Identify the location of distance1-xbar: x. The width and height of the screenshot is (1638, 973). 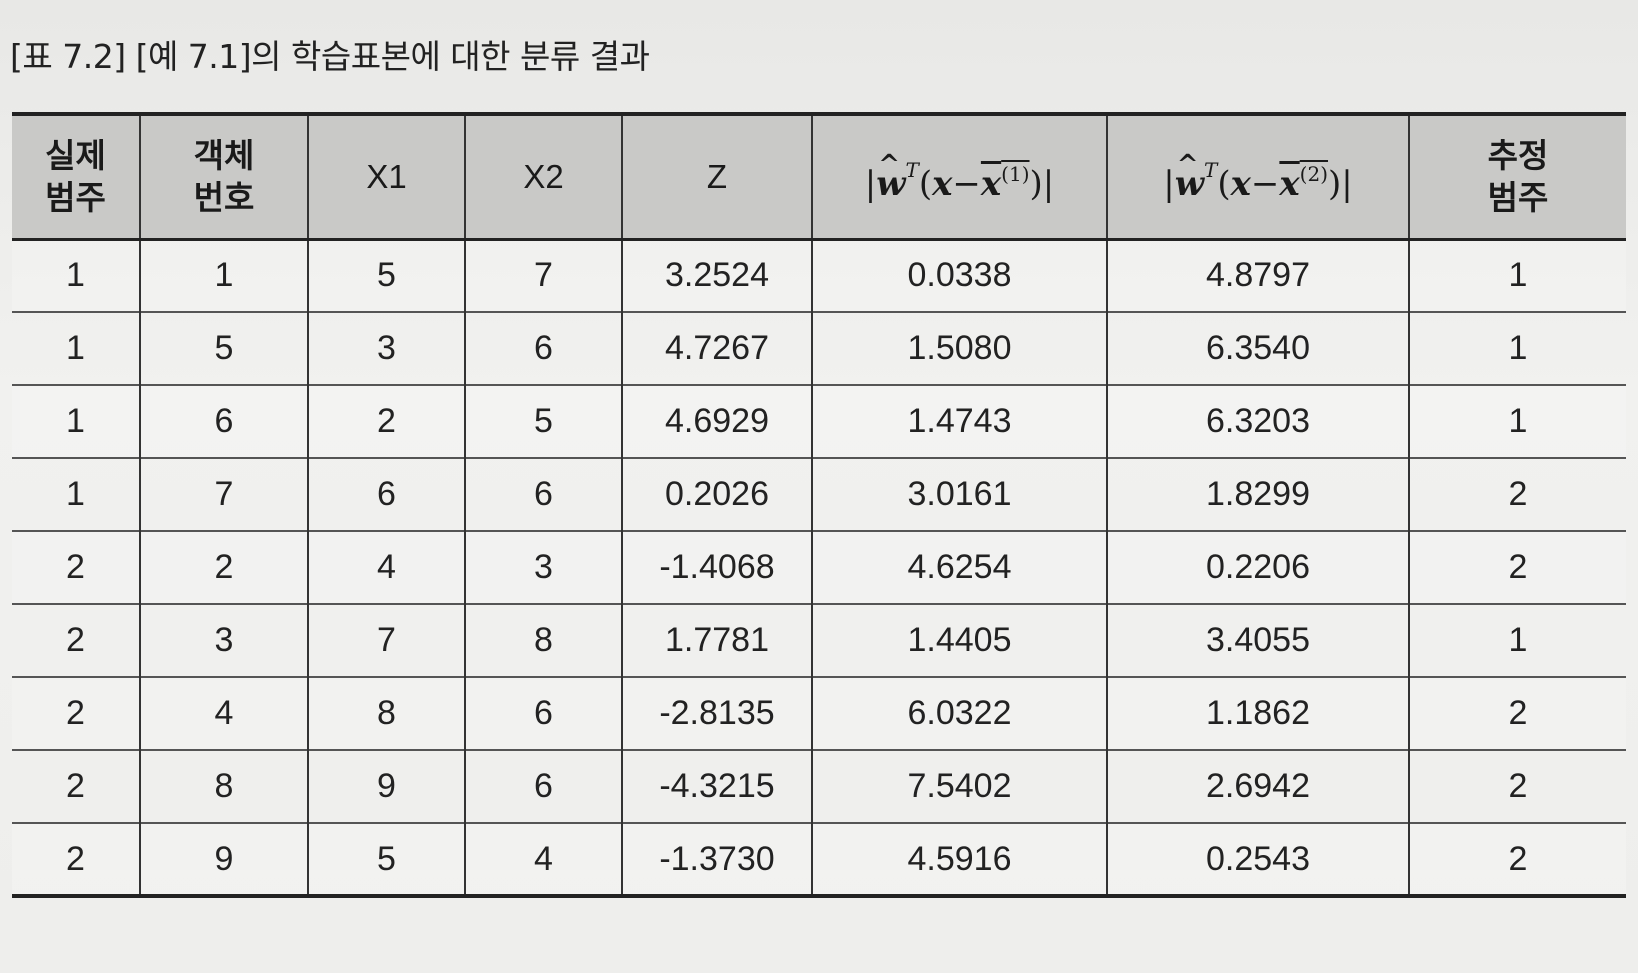
(991, 183).